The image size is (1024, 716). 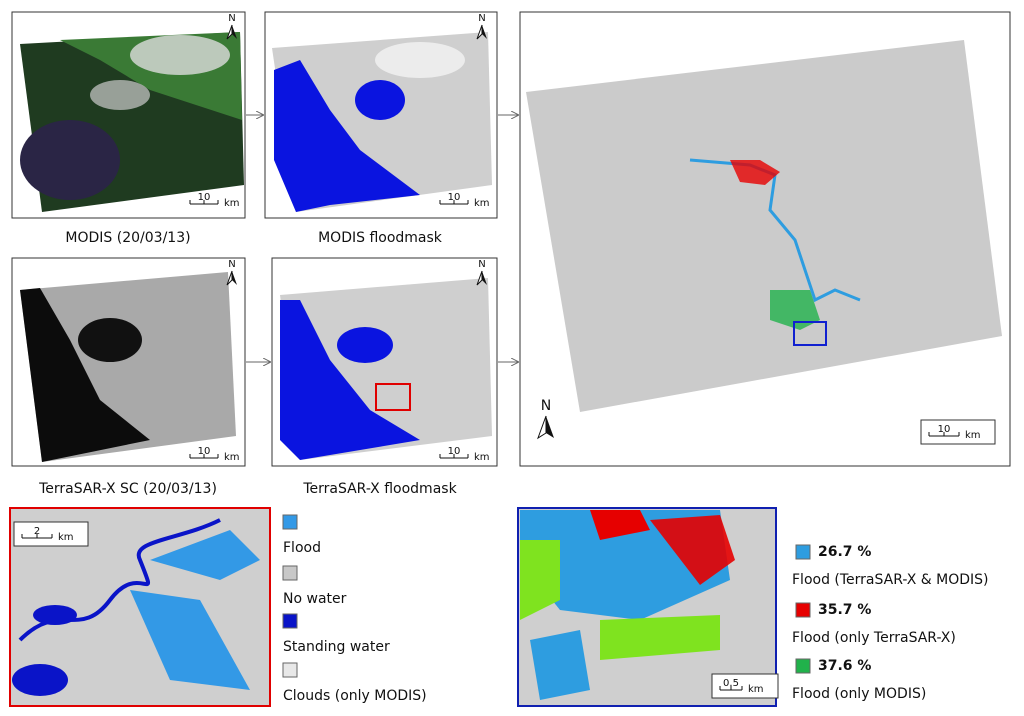 I want to click on mask-cloud, so click(x=420, y=60).